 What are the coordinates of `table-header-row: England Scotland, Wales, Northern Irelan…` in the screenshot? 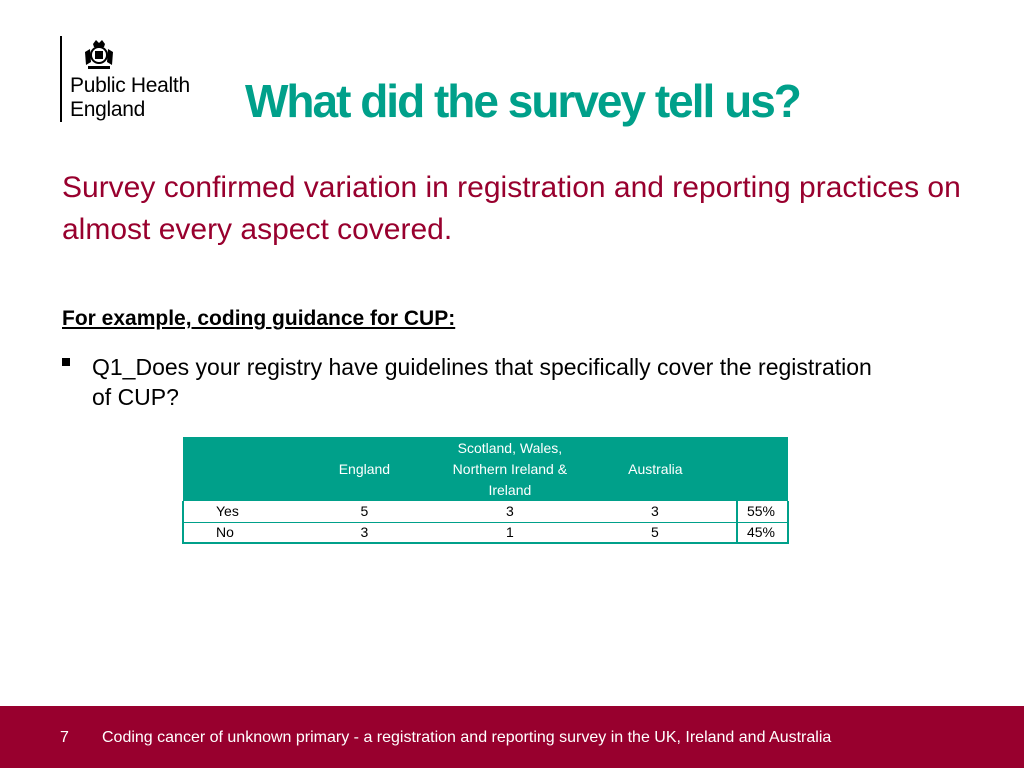 It's located at (485, 469).